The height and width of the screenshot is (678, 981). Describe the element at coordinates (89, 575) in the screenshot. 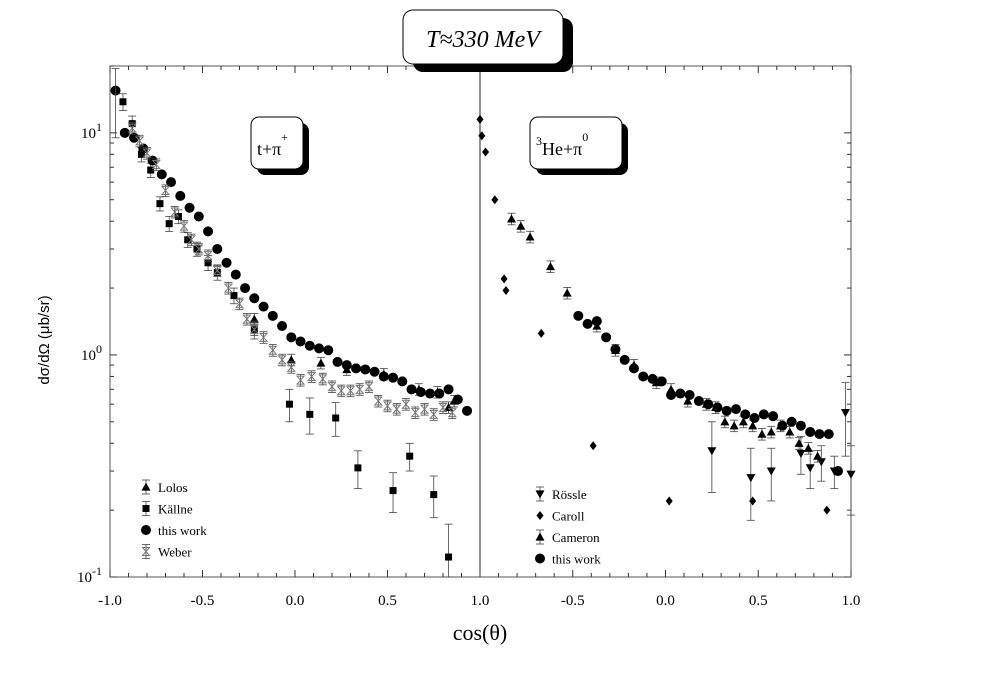

I see `y-tick-label: 10-1` at that location.